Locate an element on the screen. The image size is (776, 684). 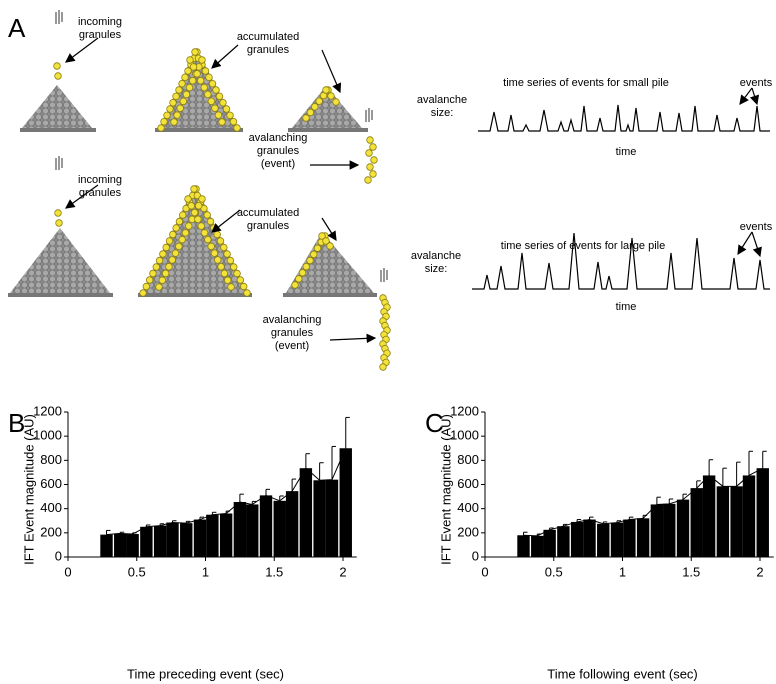
x-axis-title: Time following event (sec) is located at coordinates (622, 673).